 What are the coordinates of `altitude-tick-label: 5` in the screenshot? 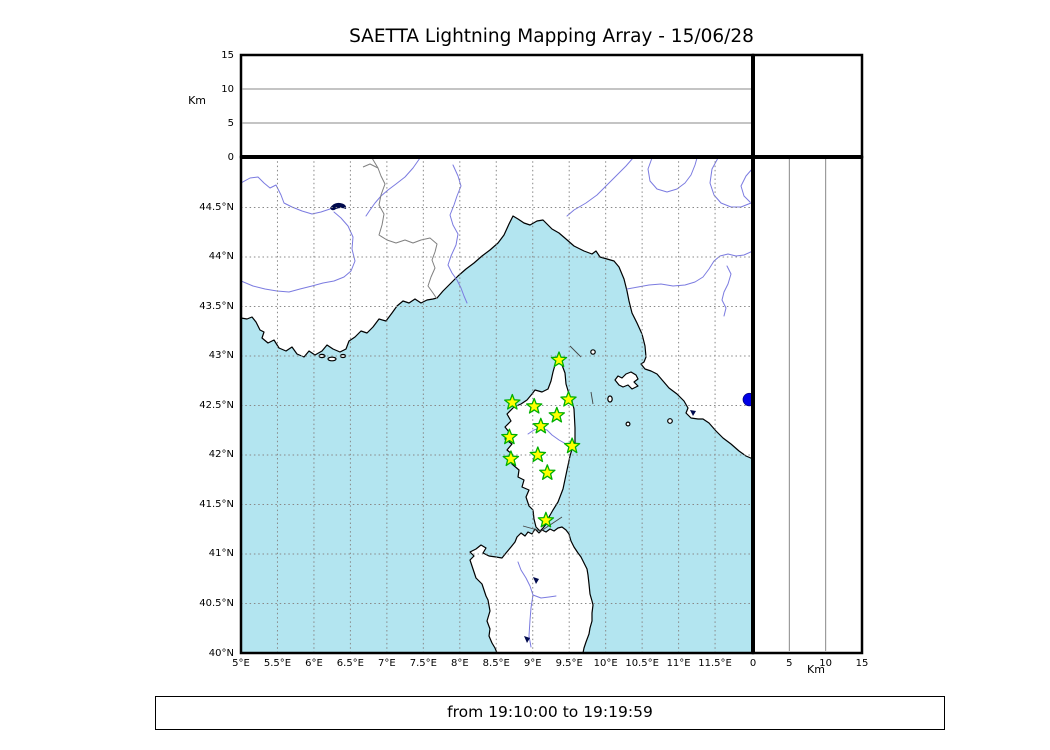 It's located at (230, 123).